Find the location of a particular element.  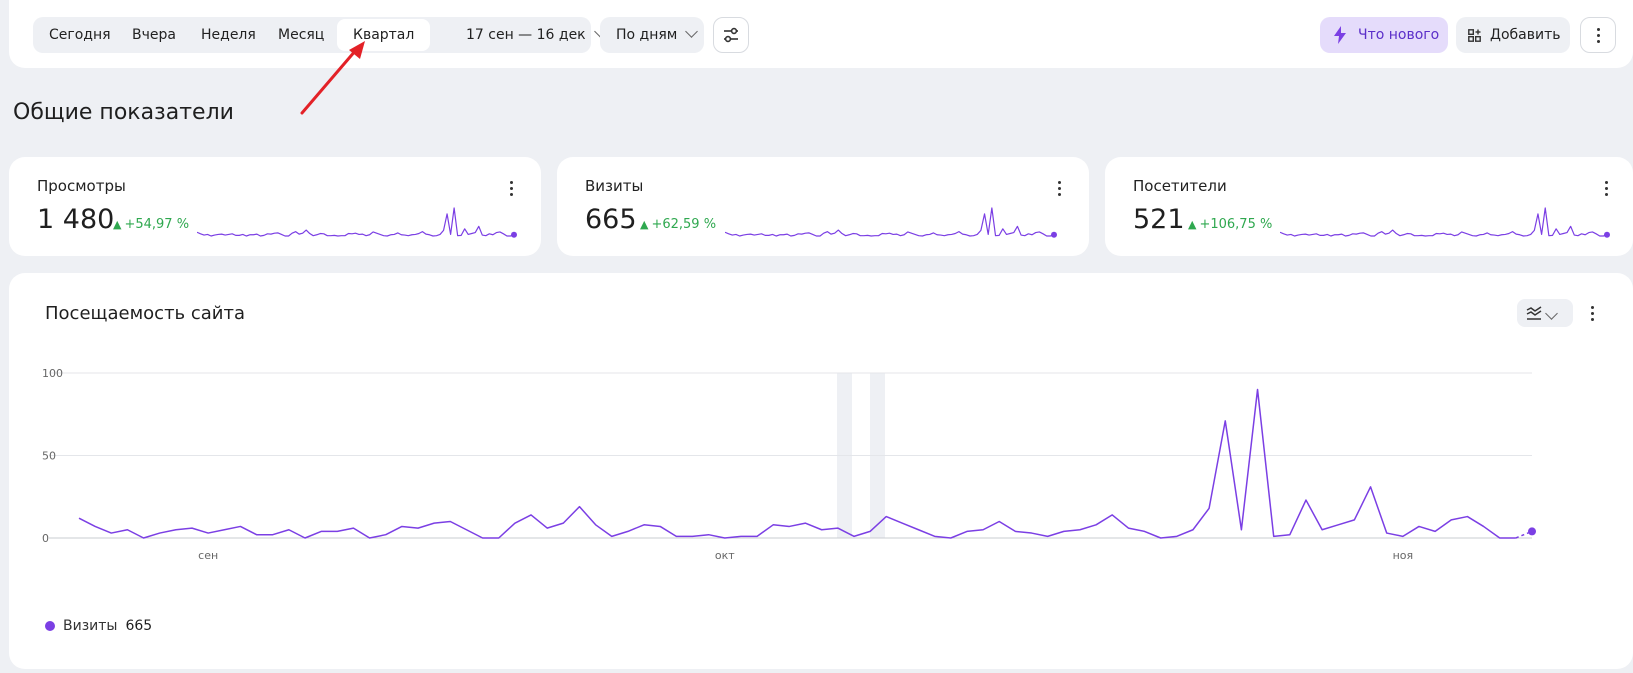

date-range-label: 17 сен — 16 дек is located at coordinates (526, 35).